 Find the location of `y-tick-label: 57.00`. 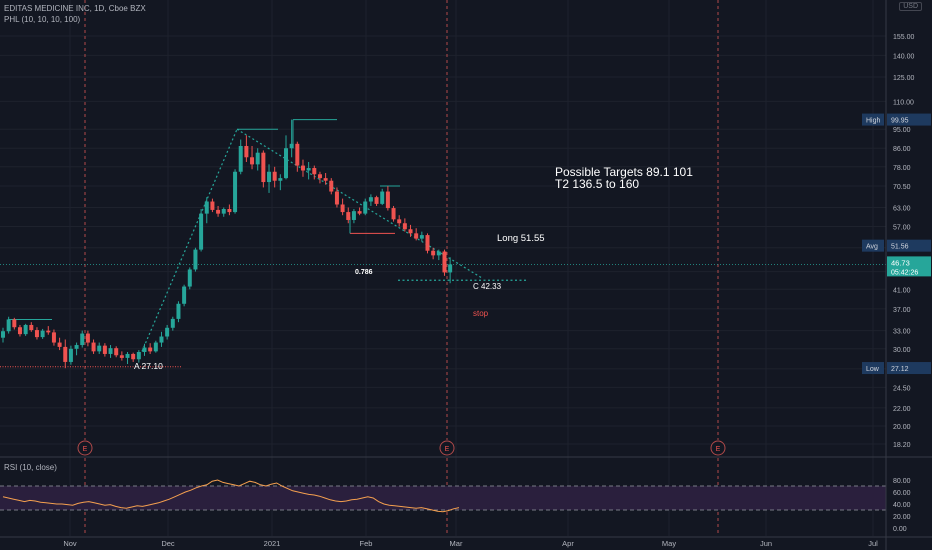

y-tick-label: 57.00 is located at coordinates (902, 228).